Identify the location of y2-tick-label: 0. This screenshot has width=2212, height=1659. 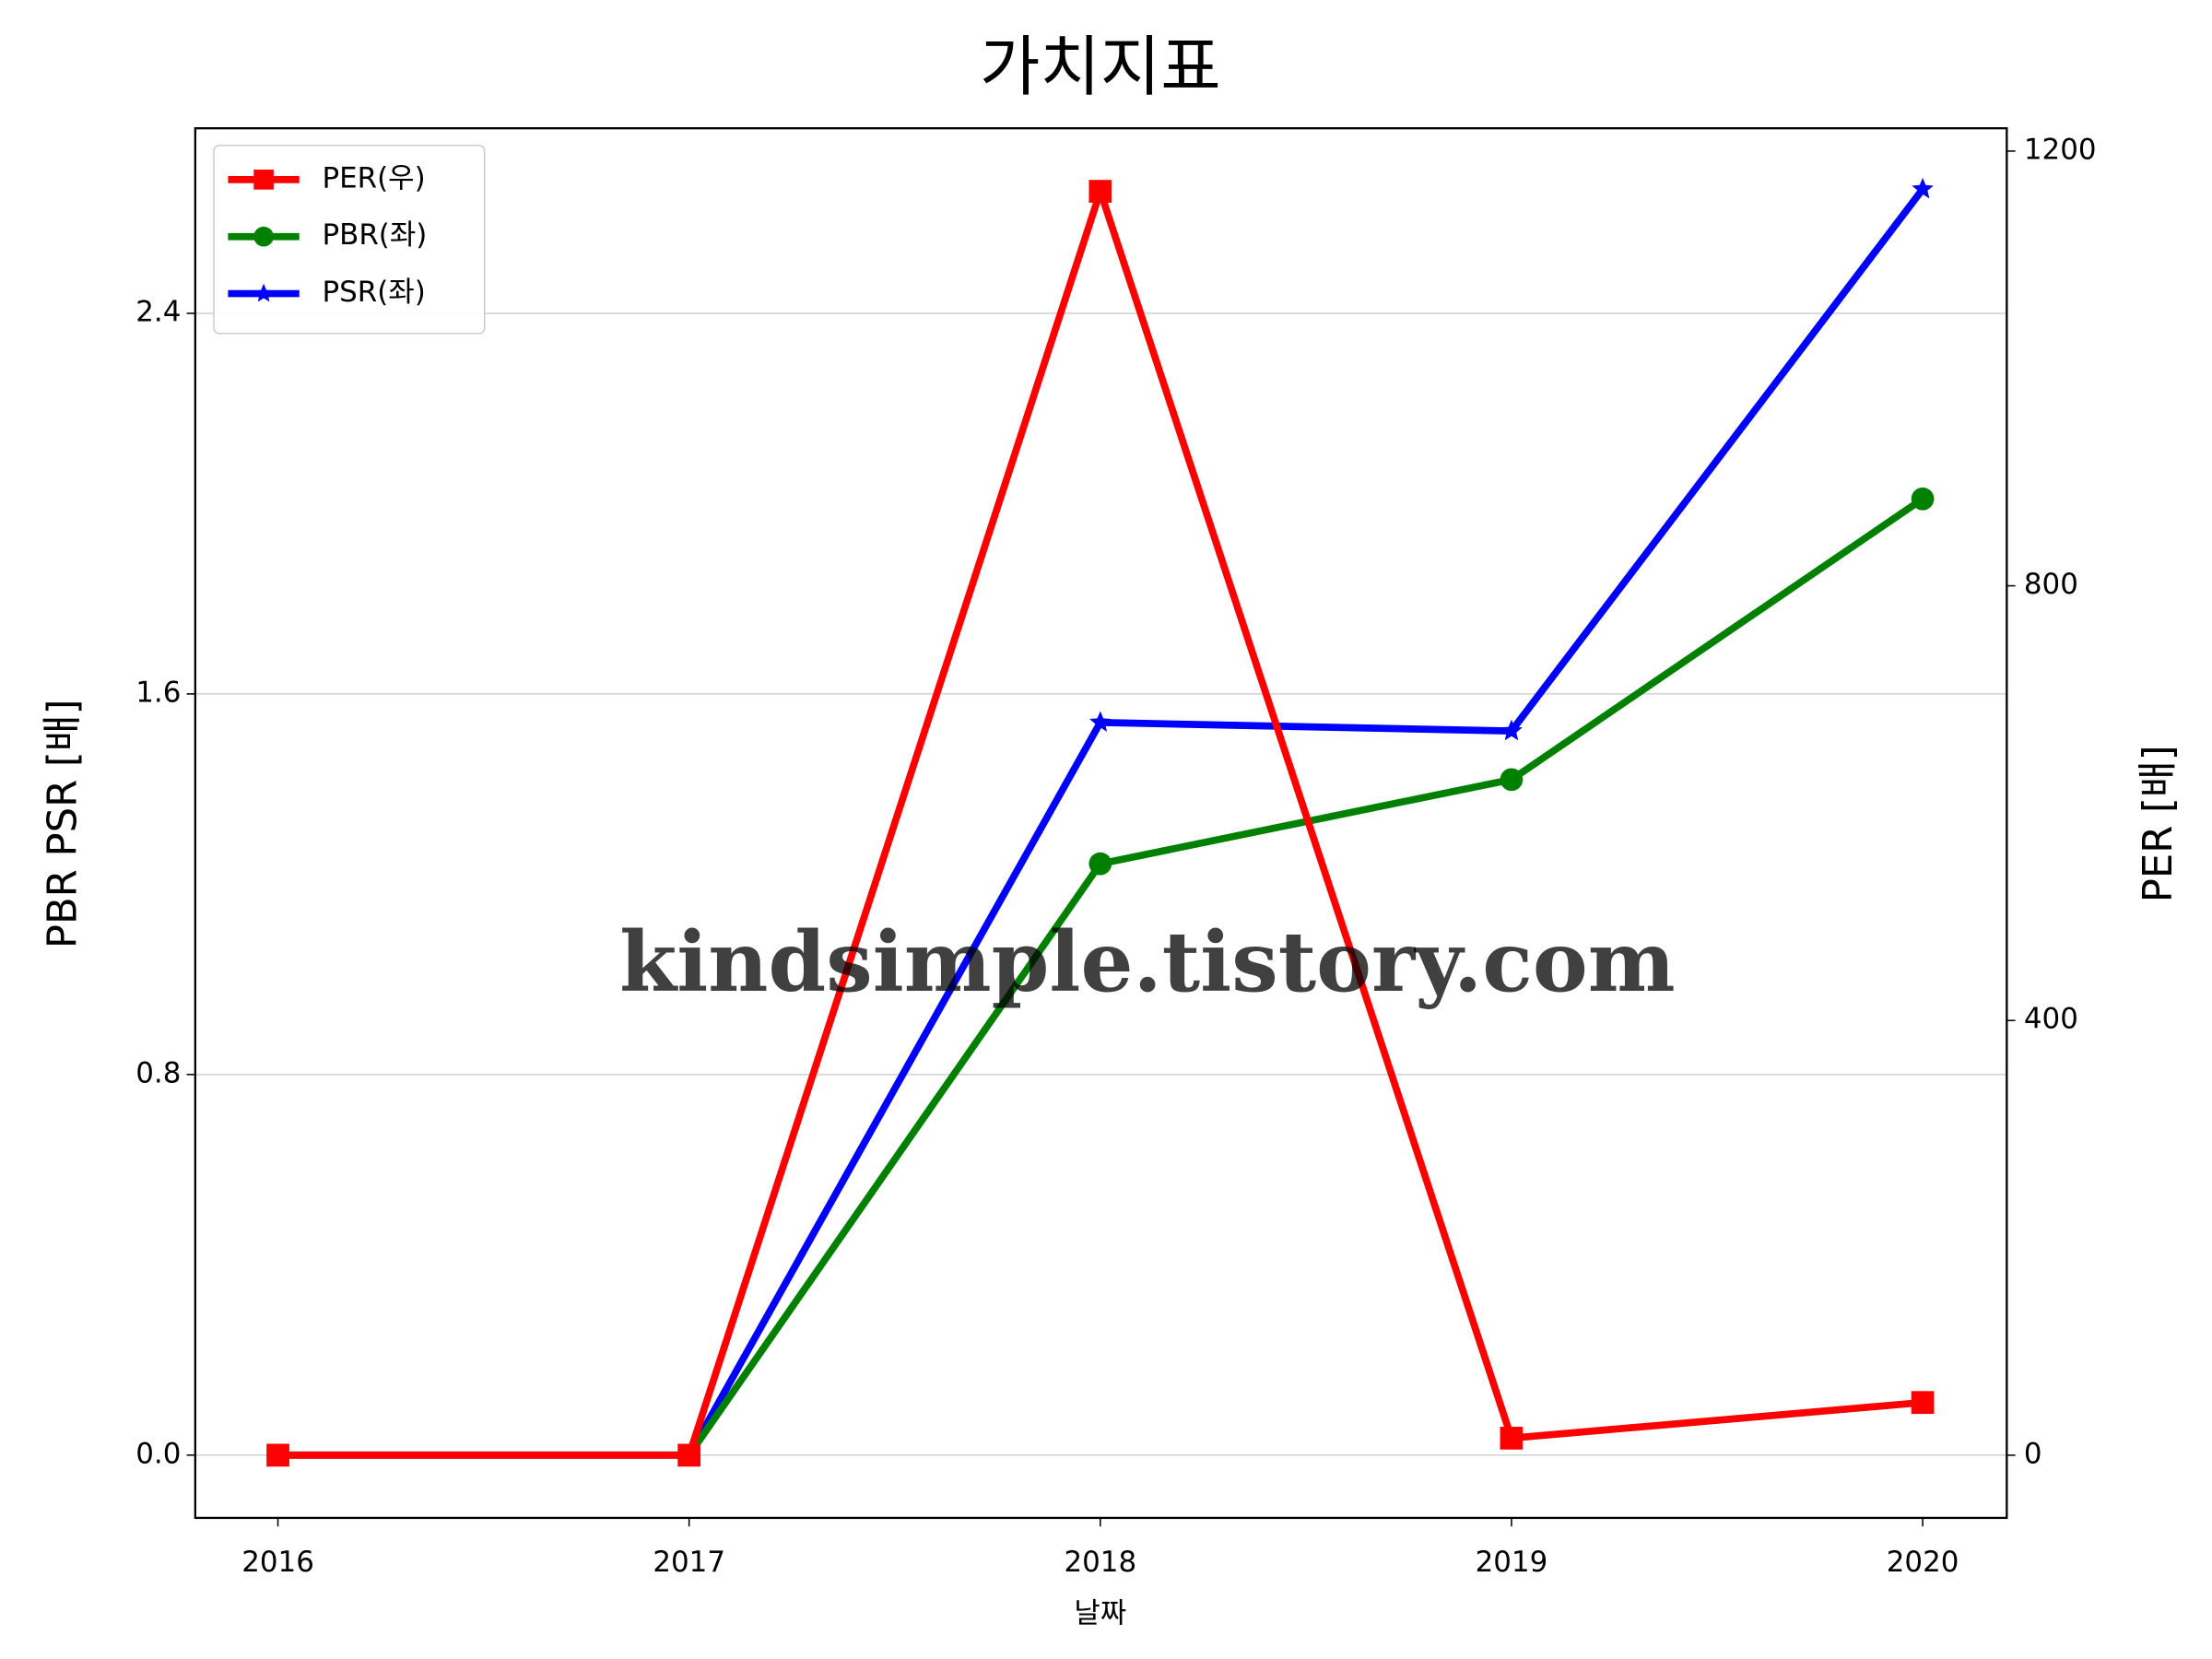
(2033, 1453).